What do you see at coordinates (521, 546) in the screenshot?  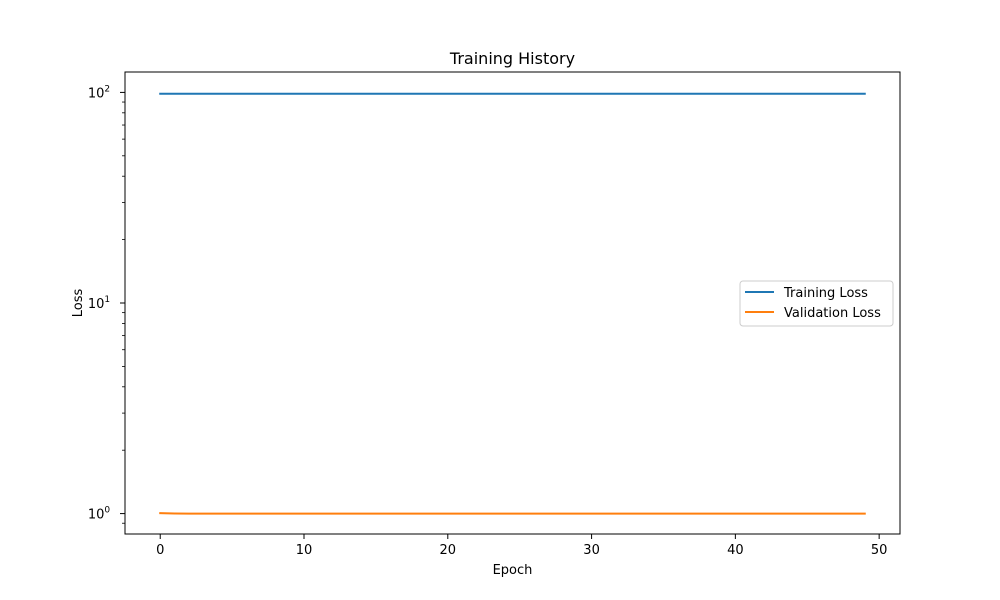 I see `x-axis: 0 10 20 30 40 50` at bounding box center [521, 546].